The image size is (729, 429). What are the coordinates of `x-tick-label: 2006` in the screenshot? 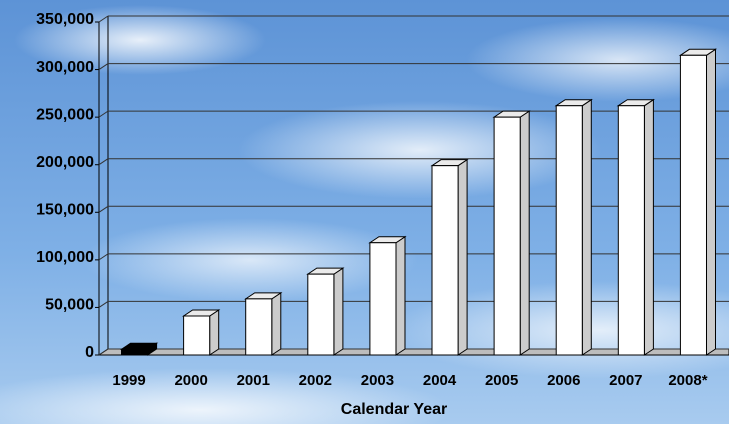 It's located at (563, 380).